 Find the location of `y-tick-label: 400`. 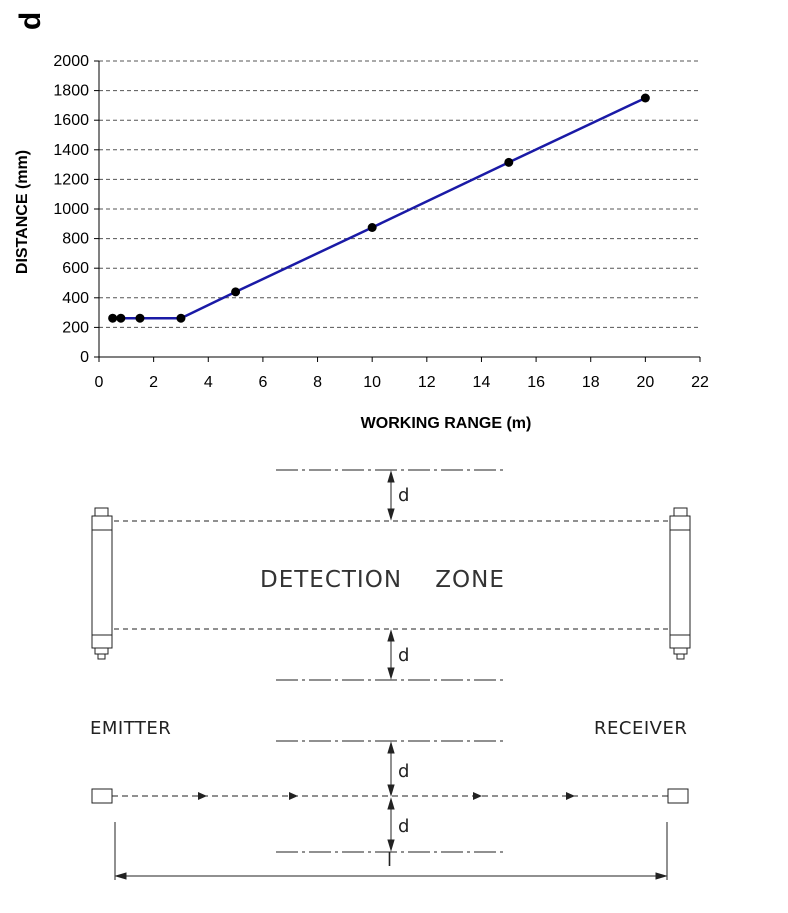

y-tick-label: 400 is located at coordinates (75, 298).